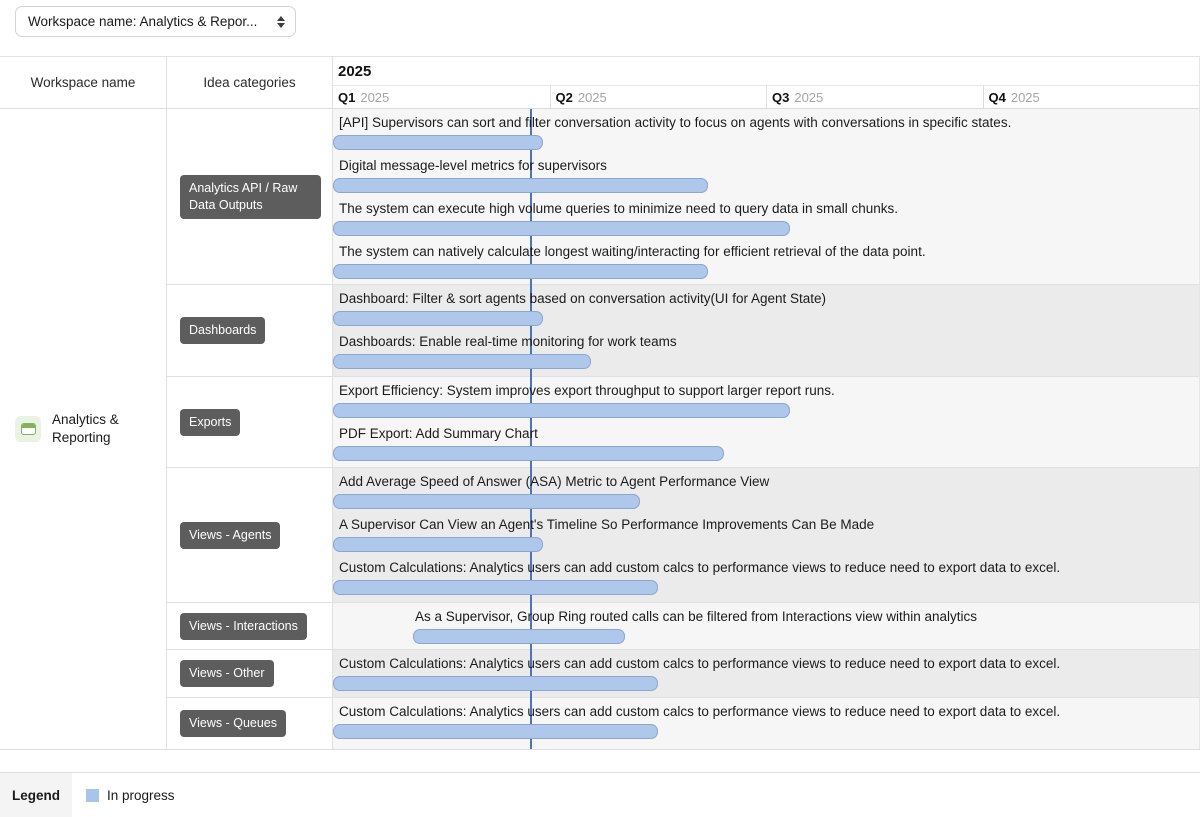  I want to click on workspace-name: Analytics & Reporting, so click(85, 428).